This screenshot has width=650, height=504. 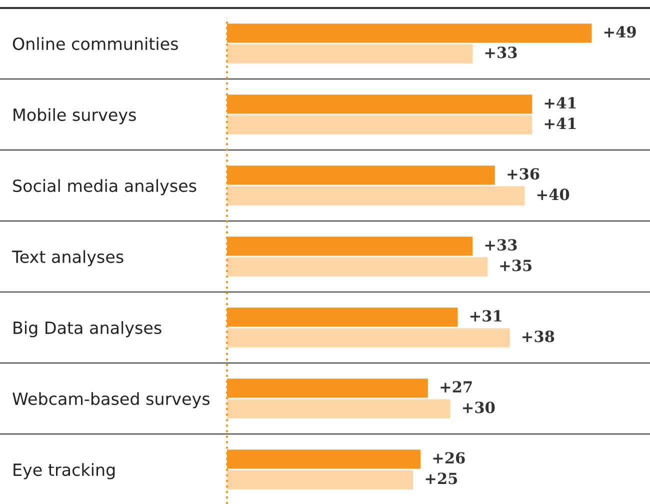 I want to click on data-label: +36, so click(x=524, y=174).